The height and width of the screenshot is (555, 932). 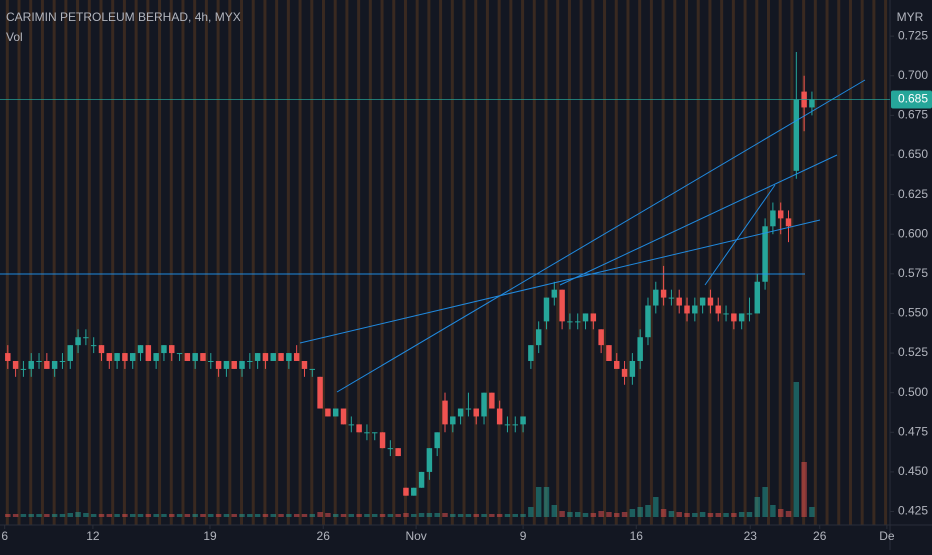 I want to click on y-tick-label: 0.575, so click(x=913, y=273).